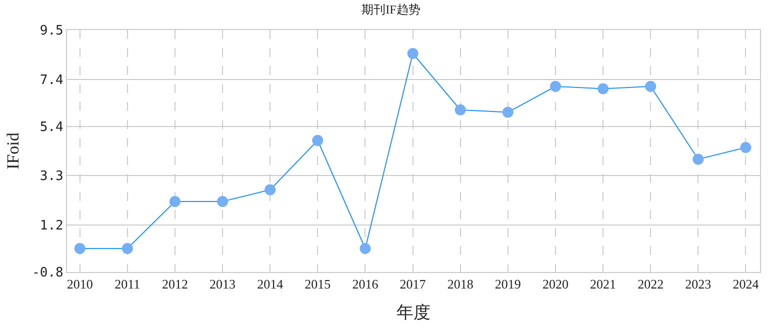  What do you see at coordinates (175, 284) in the screenshot?
I see `x-tick-label: 2012` at bounding box center [175, 284].